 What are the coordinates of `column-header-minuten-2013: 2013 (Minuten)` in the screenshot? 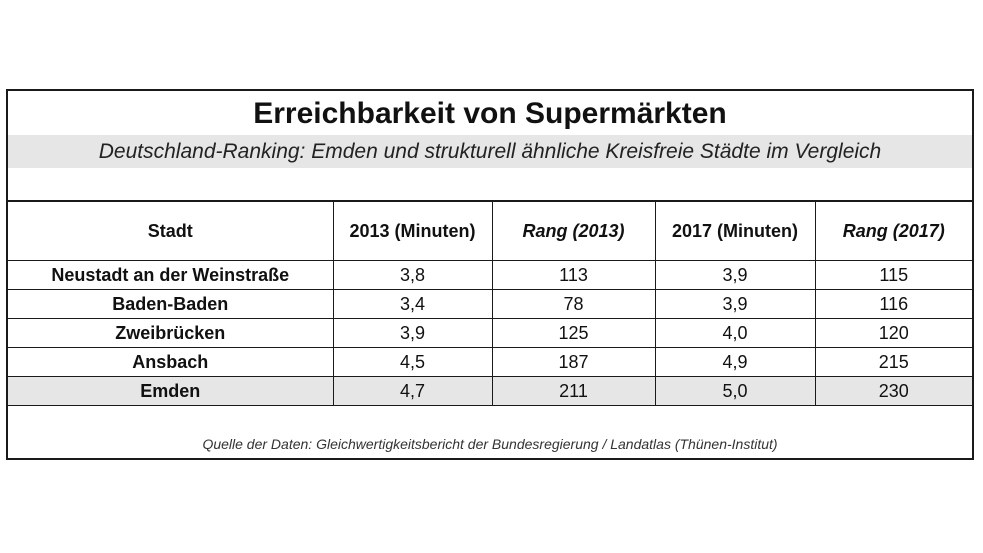 It's located at (412, 230).